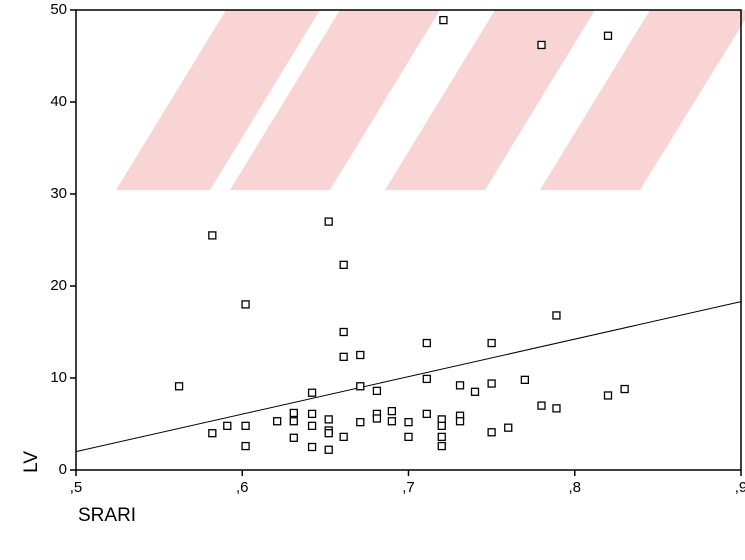 Image resolution: width=745 pixels, height=560 pixels. What do you see at coordinates (31, 462) in the screenshot?
I see `y-axis-label: LV` at bounding box center [31, 462].